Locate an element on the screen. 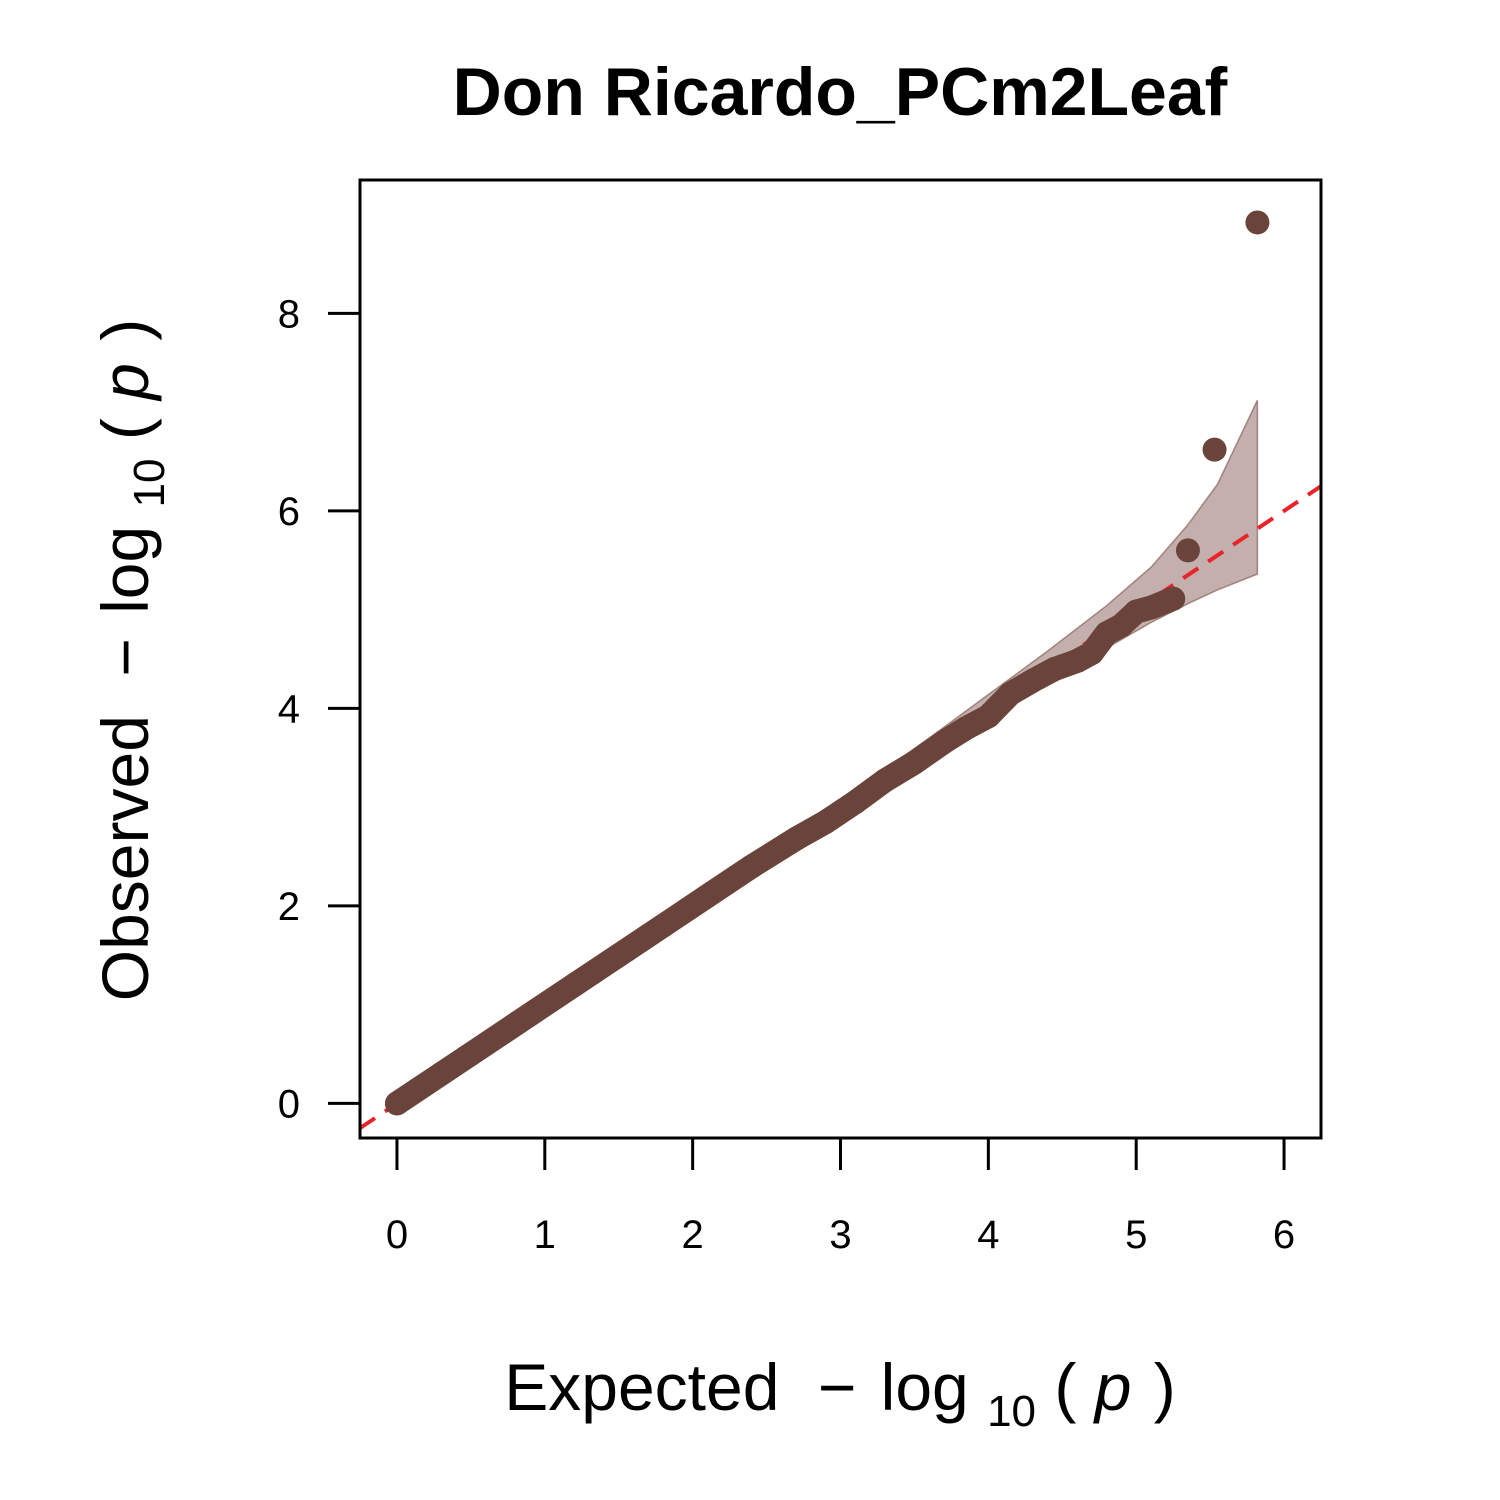 Image resolution: width=1500 pixels, height=1500 pixels. confidence-band is located at coordinates (1034, 616).